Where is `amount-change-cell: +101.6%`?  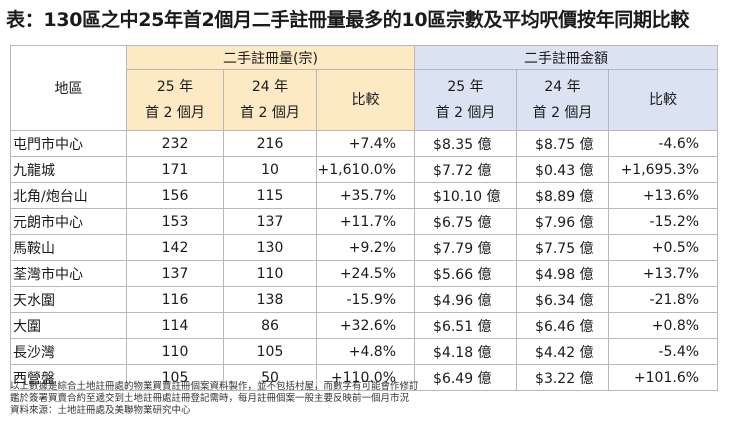 amount-change-cell: +101.6% is located at coordinates (663, 377).